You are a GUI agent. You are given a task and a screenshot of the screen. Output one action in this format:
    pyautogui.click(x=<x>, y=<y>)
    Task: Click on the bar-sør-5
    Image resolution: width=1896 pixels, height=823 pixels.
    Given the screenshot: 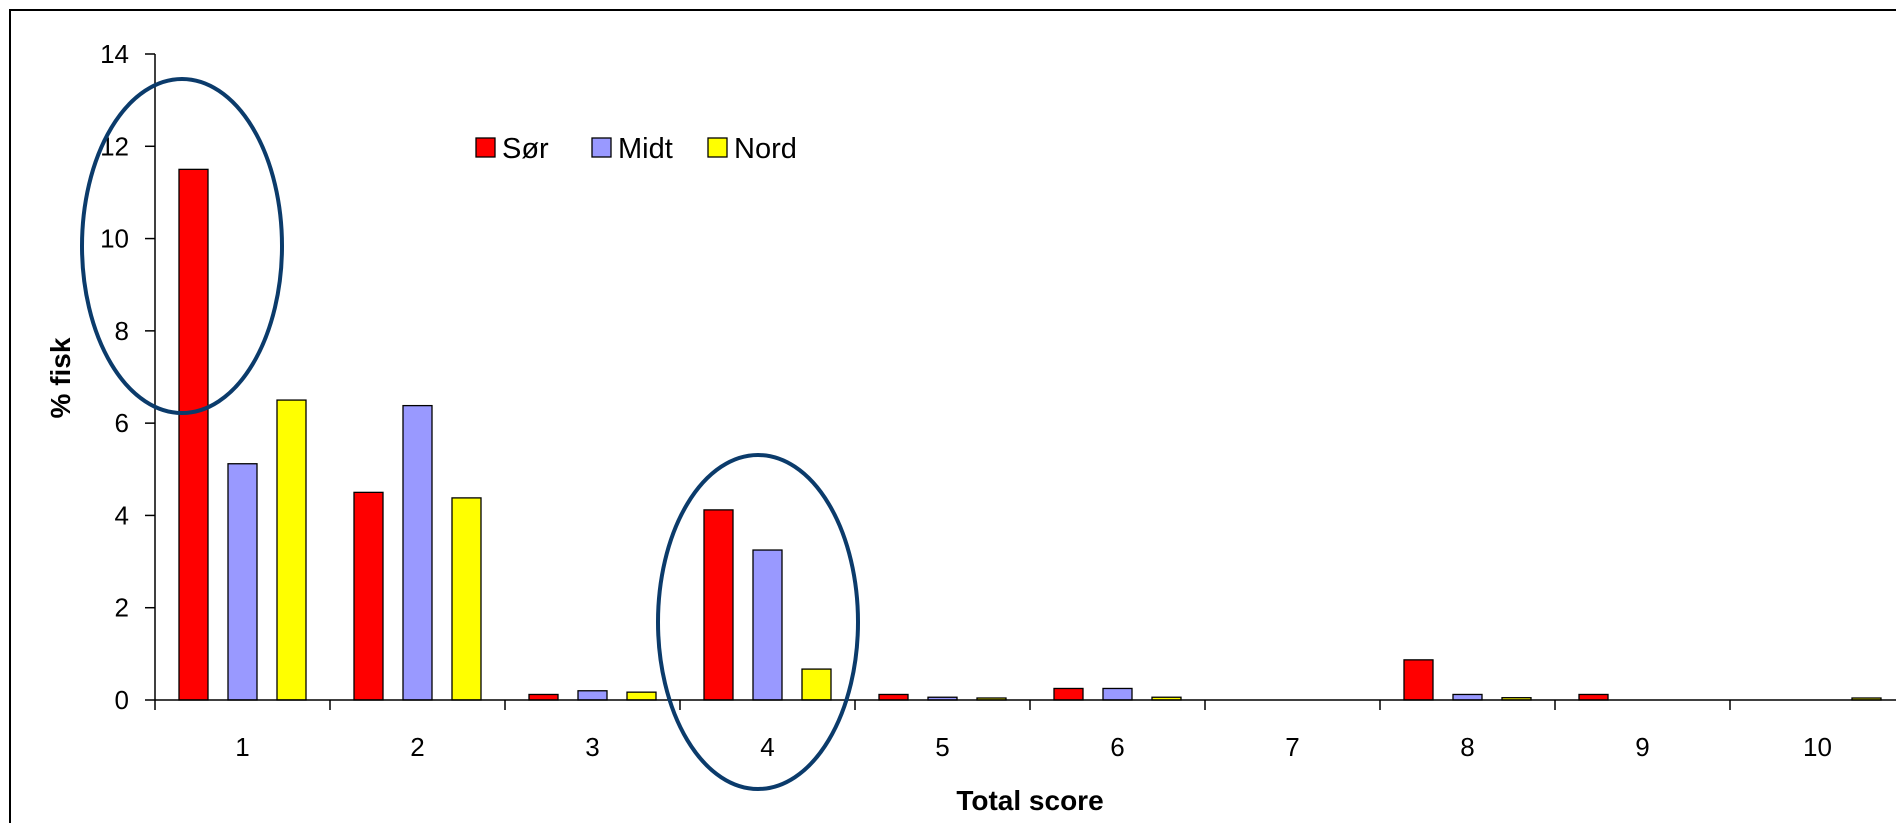 What is the action you would take?
    pyautogui.click(x=893, y=697)
    